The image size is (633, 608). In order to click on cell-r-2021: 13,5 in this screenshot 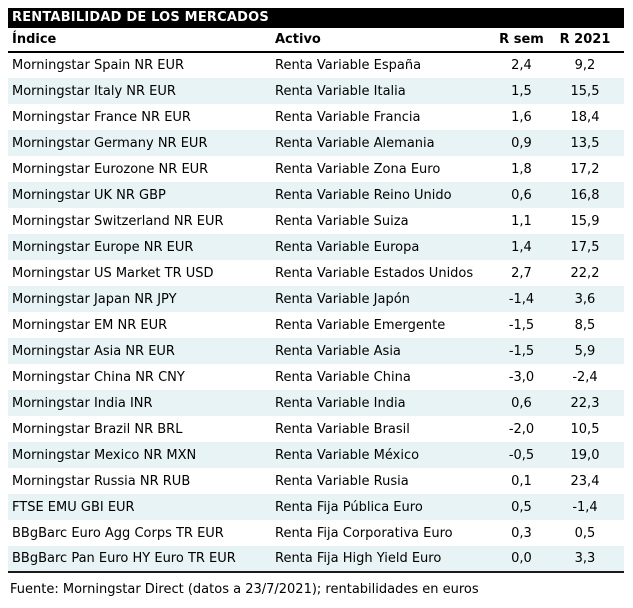, I will do `click(585, 143)`.